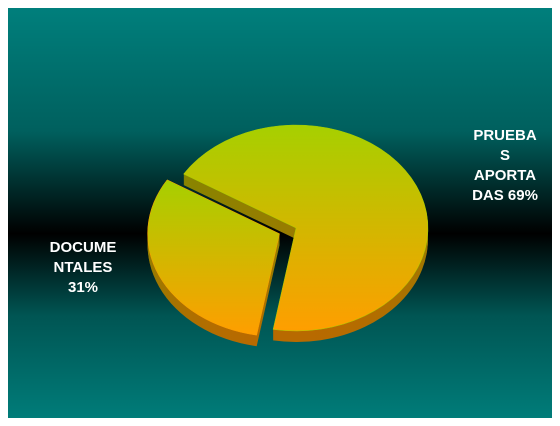  I want to click on category-label: DOCUMENTALES, so click(83, 257).